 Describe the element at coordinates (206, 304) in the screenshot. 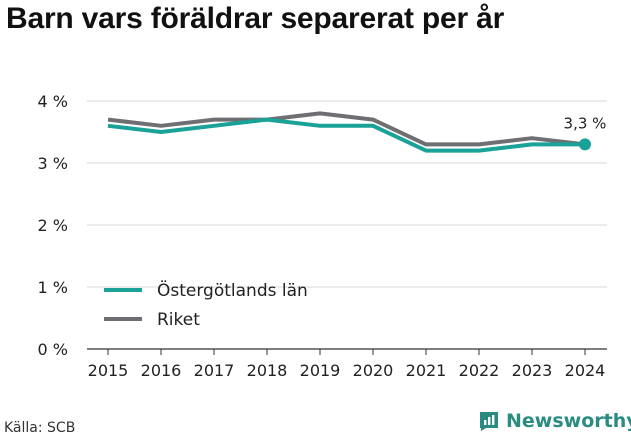

I see `legend: Östergötlands län Riket` at that location.